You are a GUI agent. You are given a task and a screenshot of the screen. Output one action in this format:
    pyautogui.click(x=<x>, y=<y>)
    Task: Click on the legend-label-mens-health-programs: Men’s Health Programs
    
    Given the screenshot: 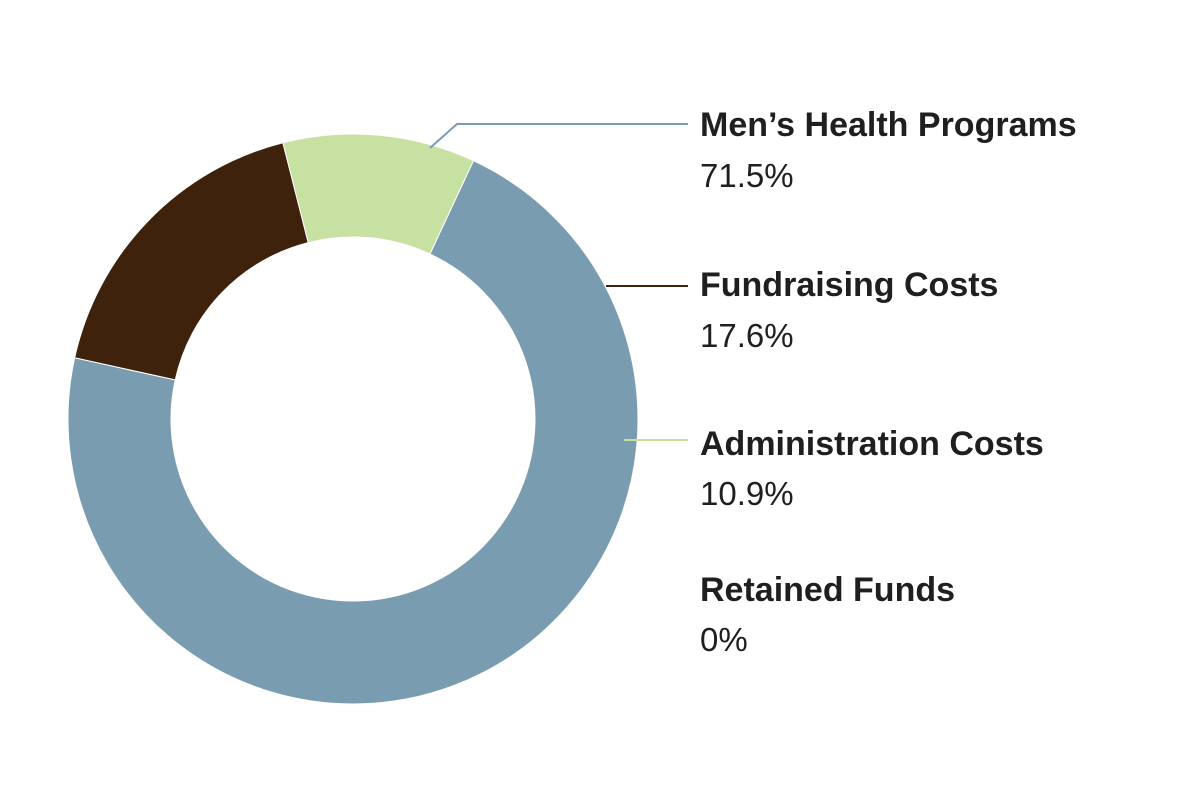 What is the action you would take?
    pyautogui.click(x=888, y=125)
    